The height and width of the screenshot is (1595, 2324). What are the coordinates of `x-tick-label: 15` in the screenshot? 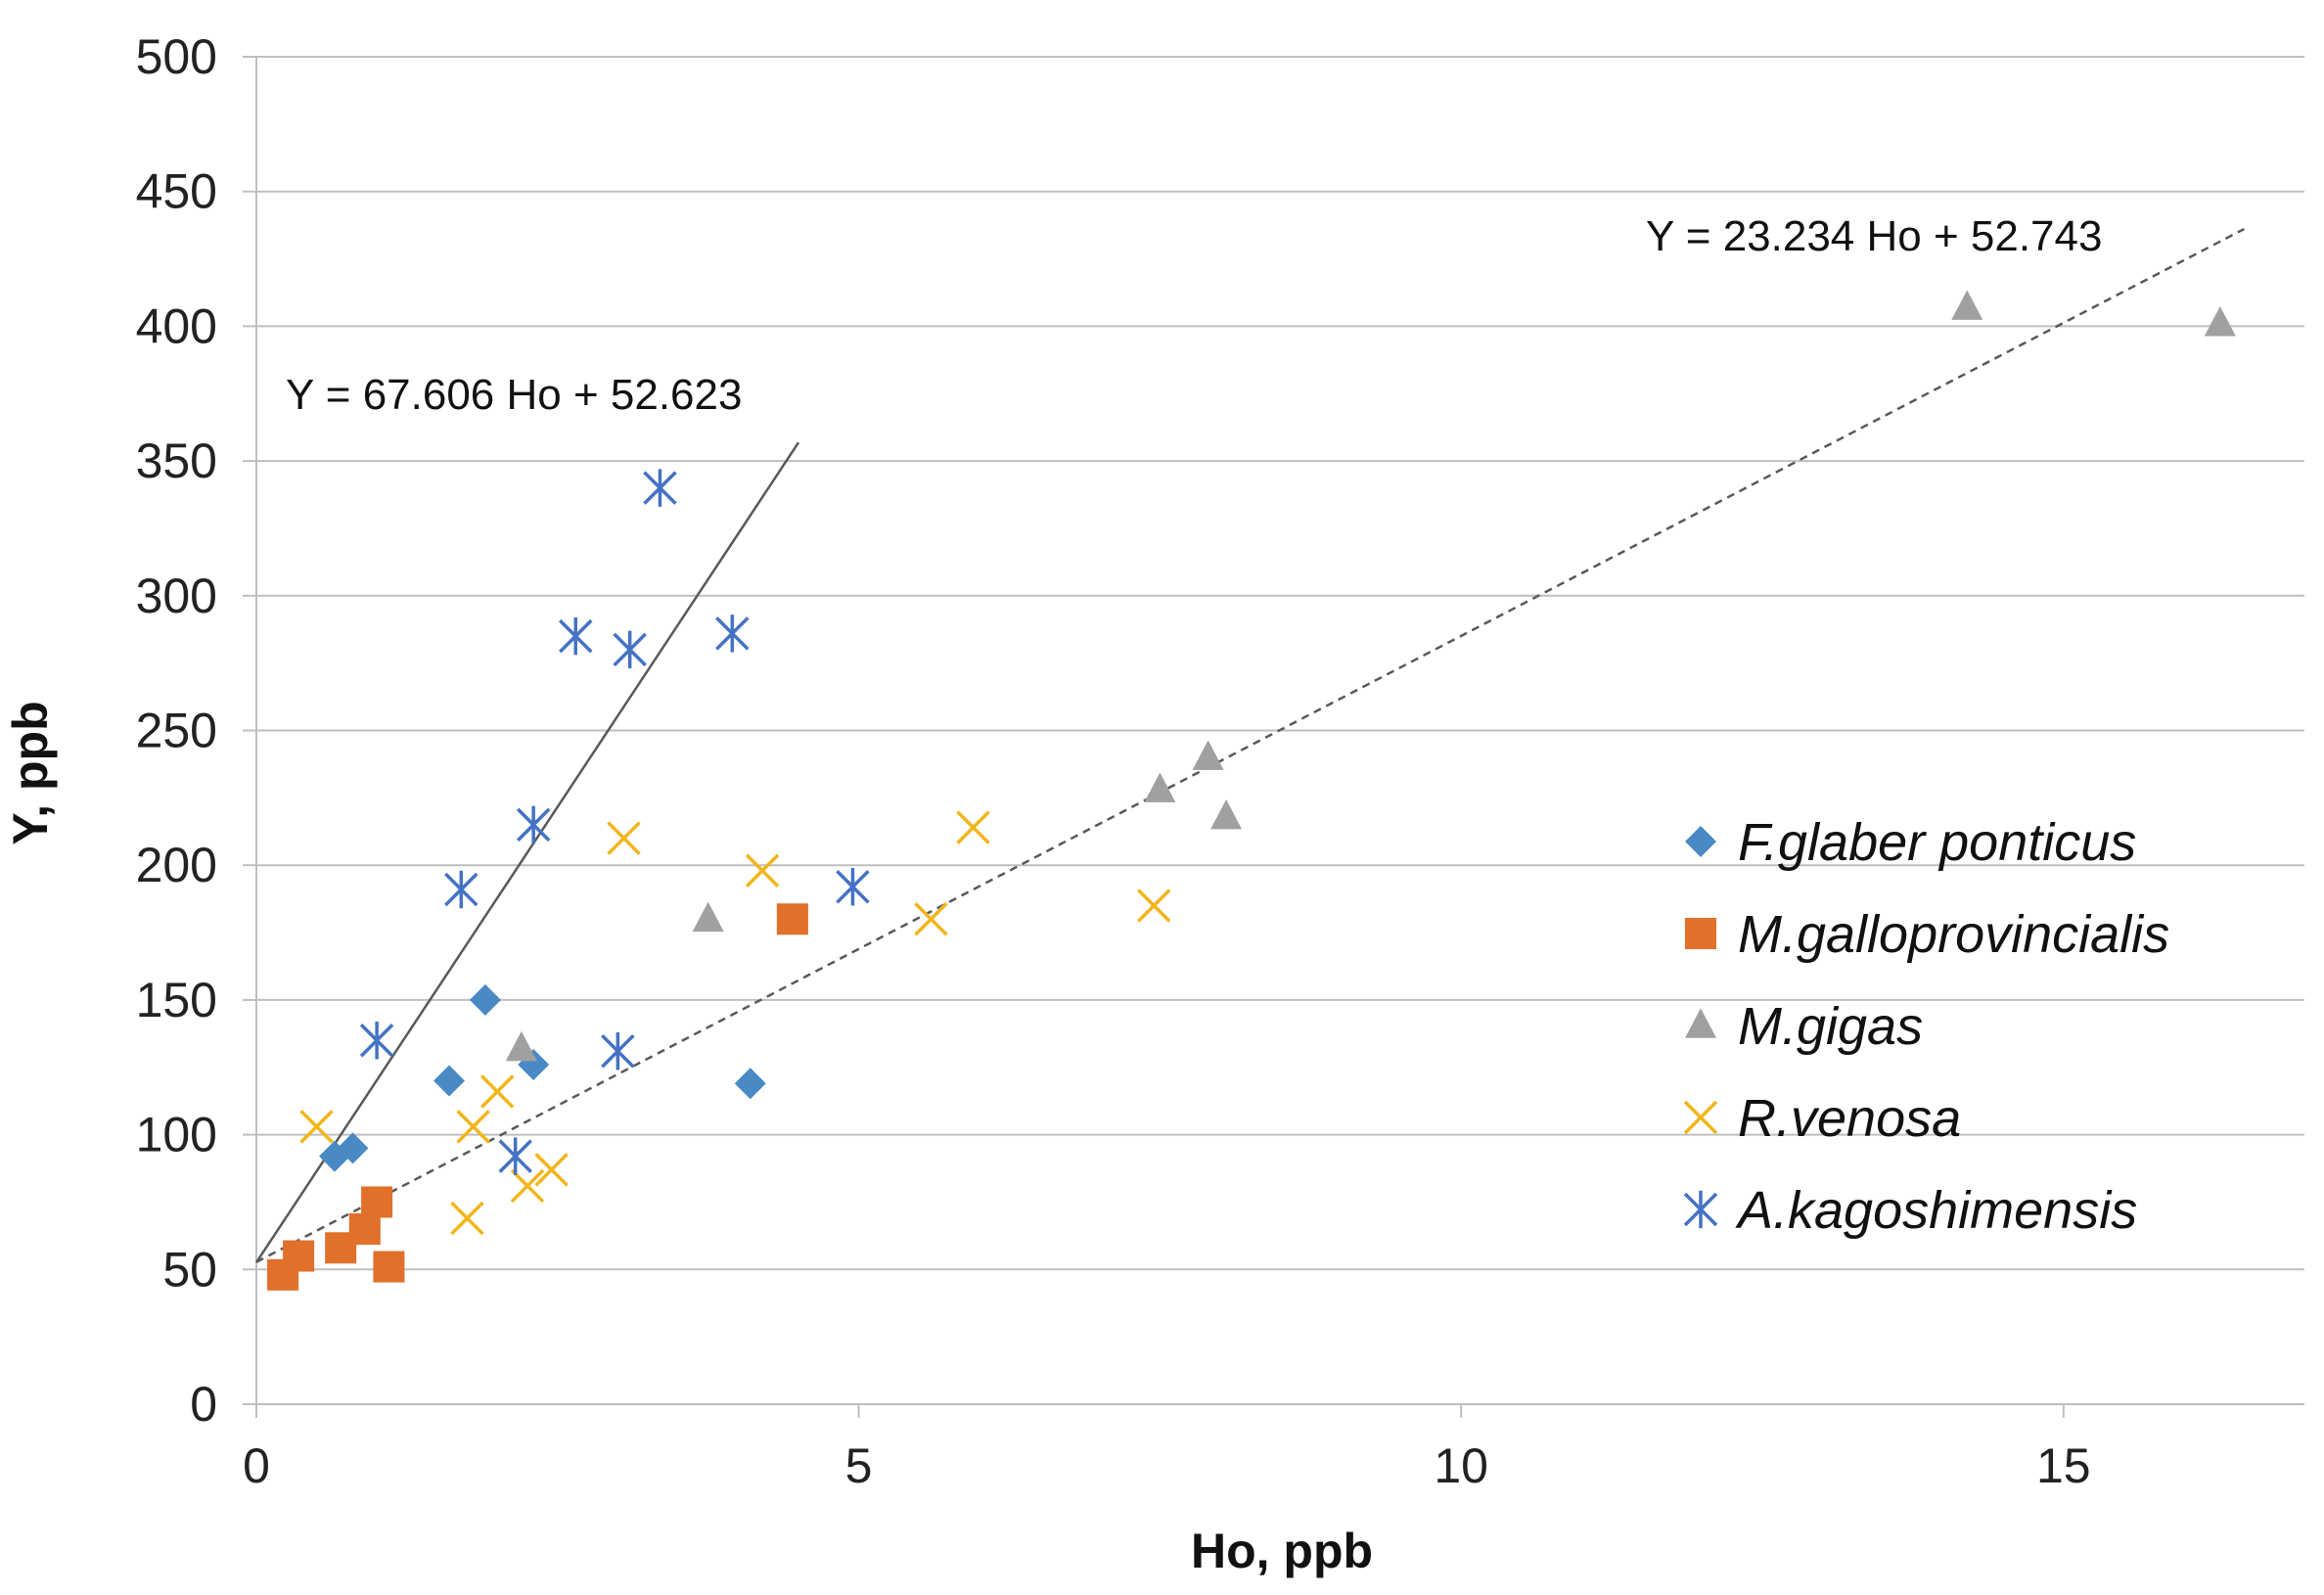 It's located at (2064, 1465).